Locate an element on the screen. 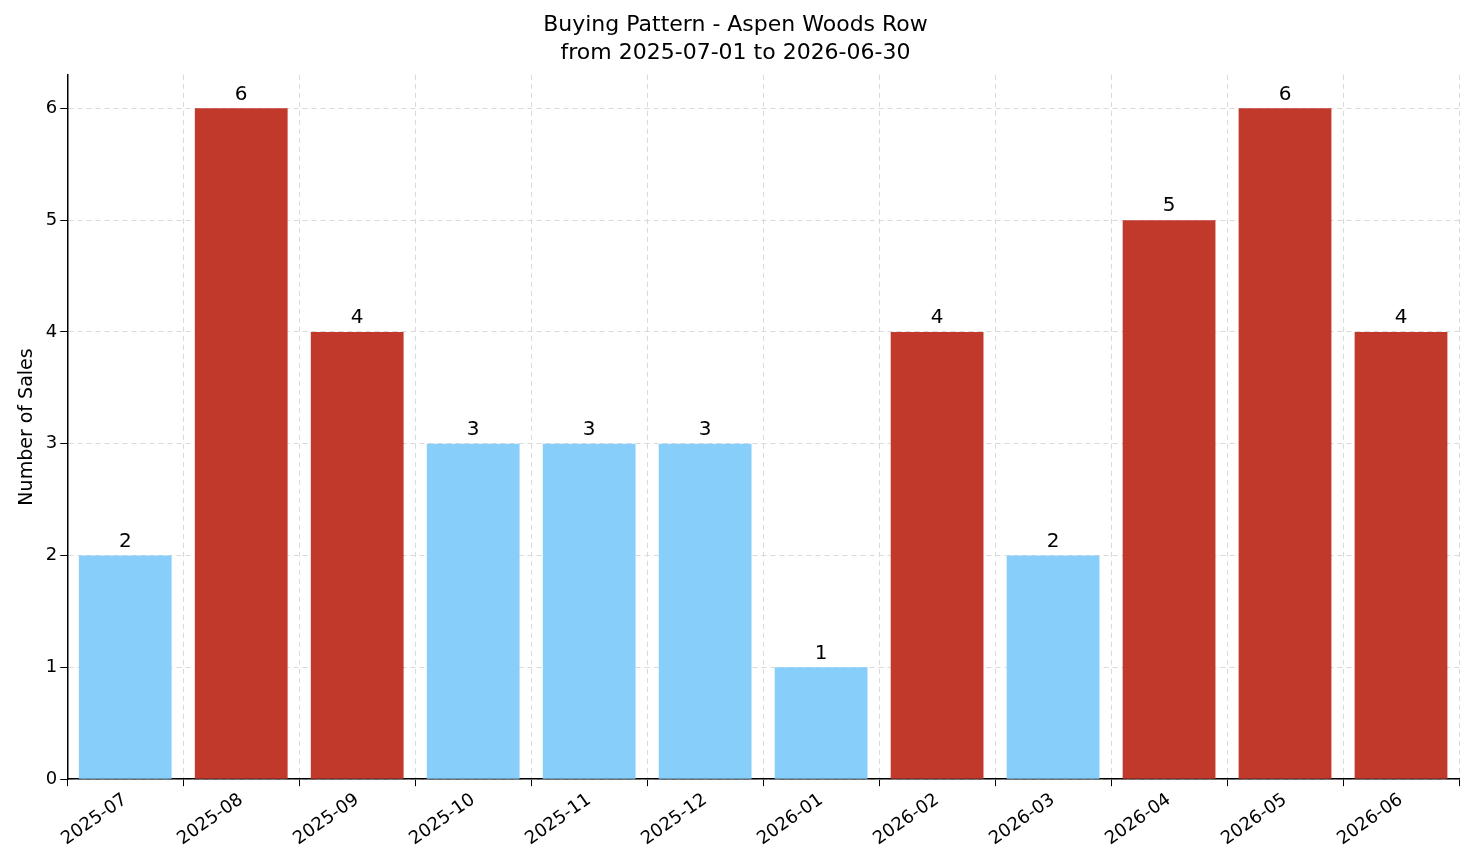 The height and width of the screenshot is (863, 1481). data-label: 5 is located at coordinates (1169, 204).